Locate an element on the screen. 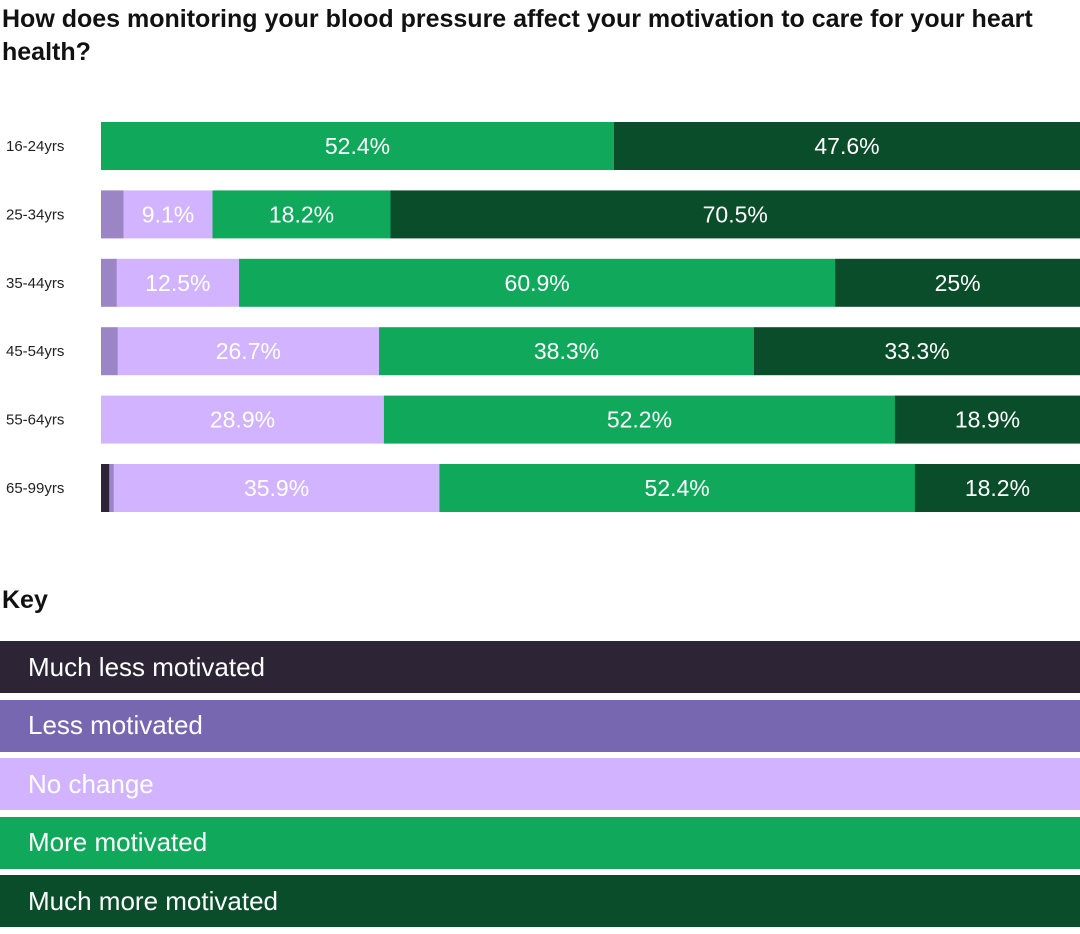  category-label: 65-99yrs is located at coordinates (35, 488).